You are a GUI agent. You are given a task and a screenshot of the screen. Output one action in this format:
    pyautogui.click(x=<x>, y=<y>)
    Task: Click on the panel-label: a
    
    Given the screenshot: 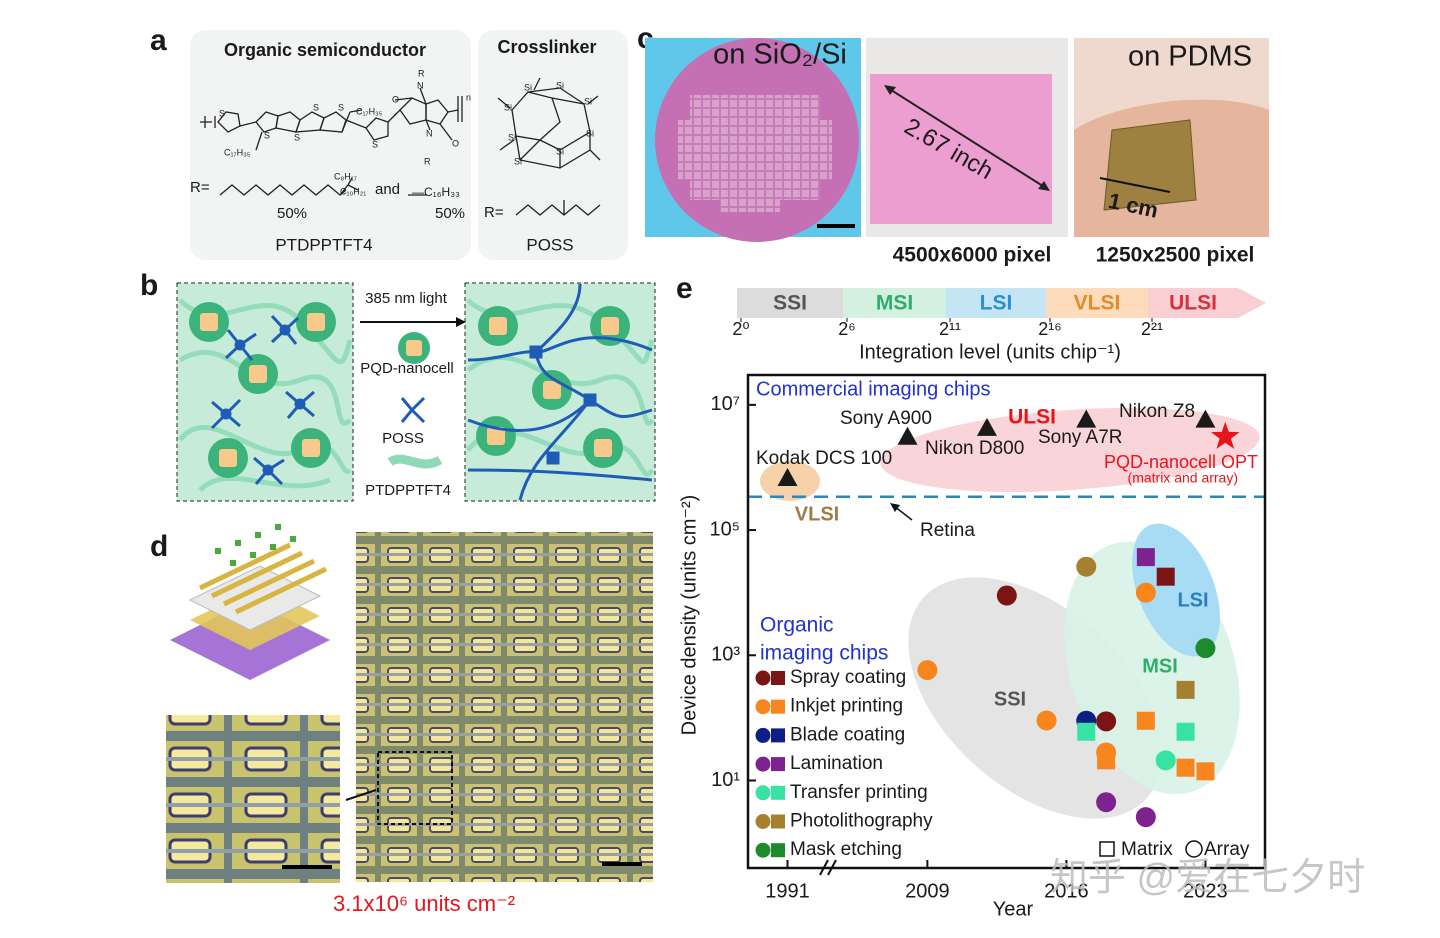 What is the action you would take?
    pyautogui.click(x=158, y=40)
    